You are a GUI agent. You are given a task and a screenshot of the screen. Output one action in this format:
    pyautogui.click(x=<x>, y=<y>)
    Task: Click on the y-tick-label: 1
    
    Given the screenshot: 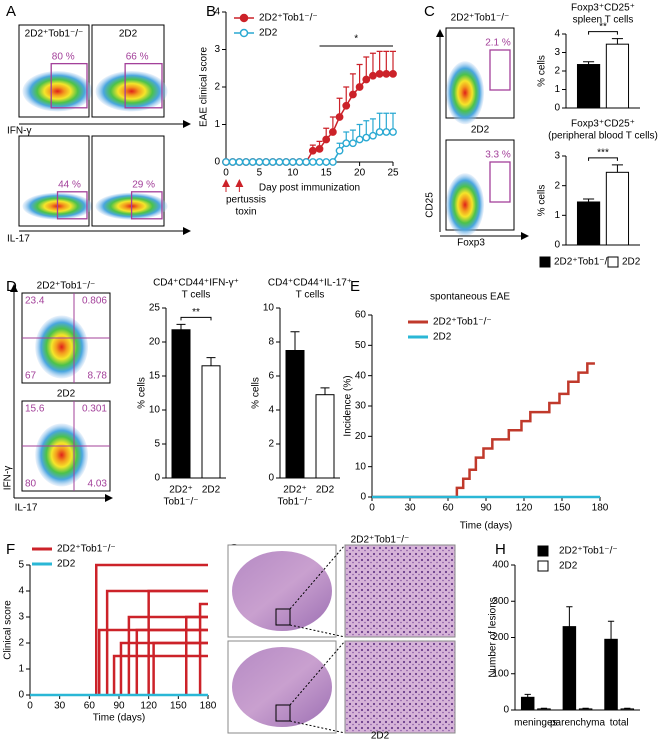 What is the action you would take?
    pyautogui.click(x=557, y=89)
    